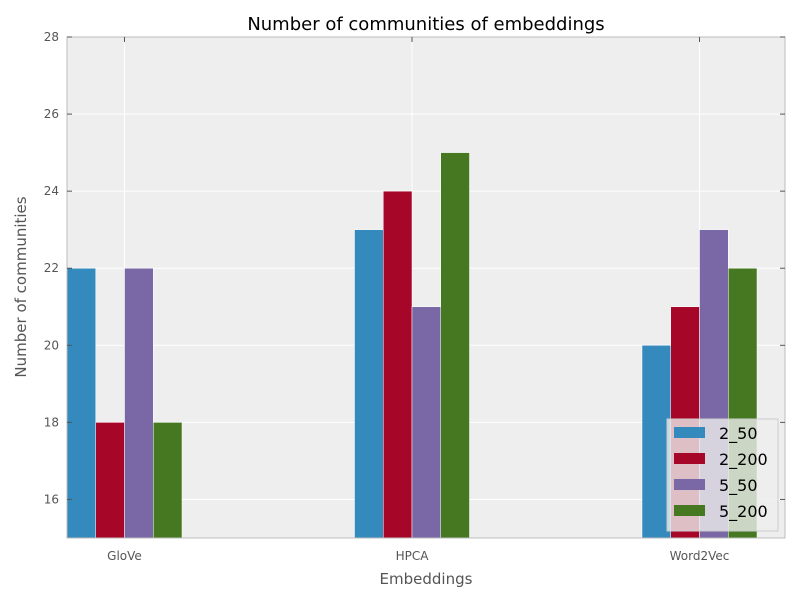 The width and height of the screenshot is (800, 604). What do you see at coordinates (426, 422) in the screenshot?
I see `bar-5_50-HPCA` at bounding box center [426, 422].